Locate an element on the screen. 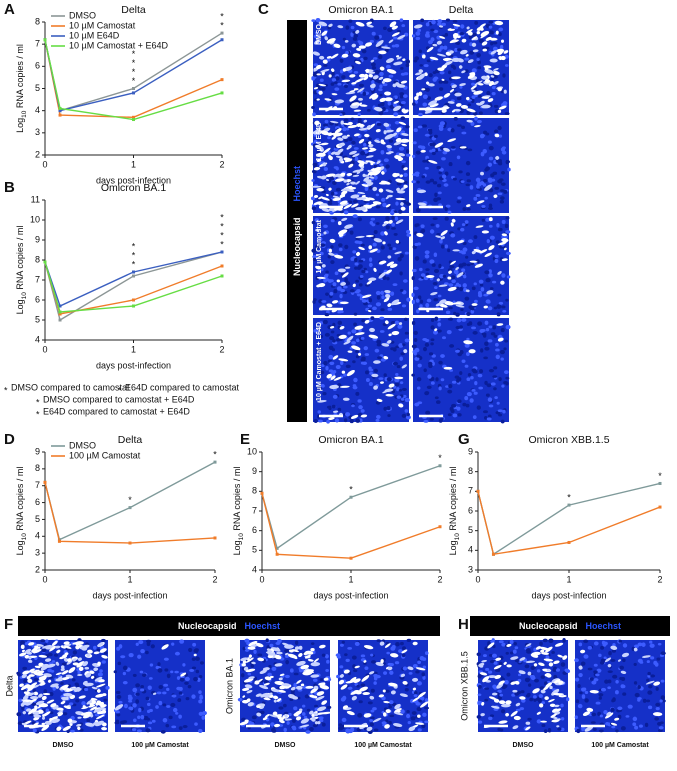 The height and width of the screenshot is (771, 677). y-tick-label: 10 is located at coordinates (252, 451).